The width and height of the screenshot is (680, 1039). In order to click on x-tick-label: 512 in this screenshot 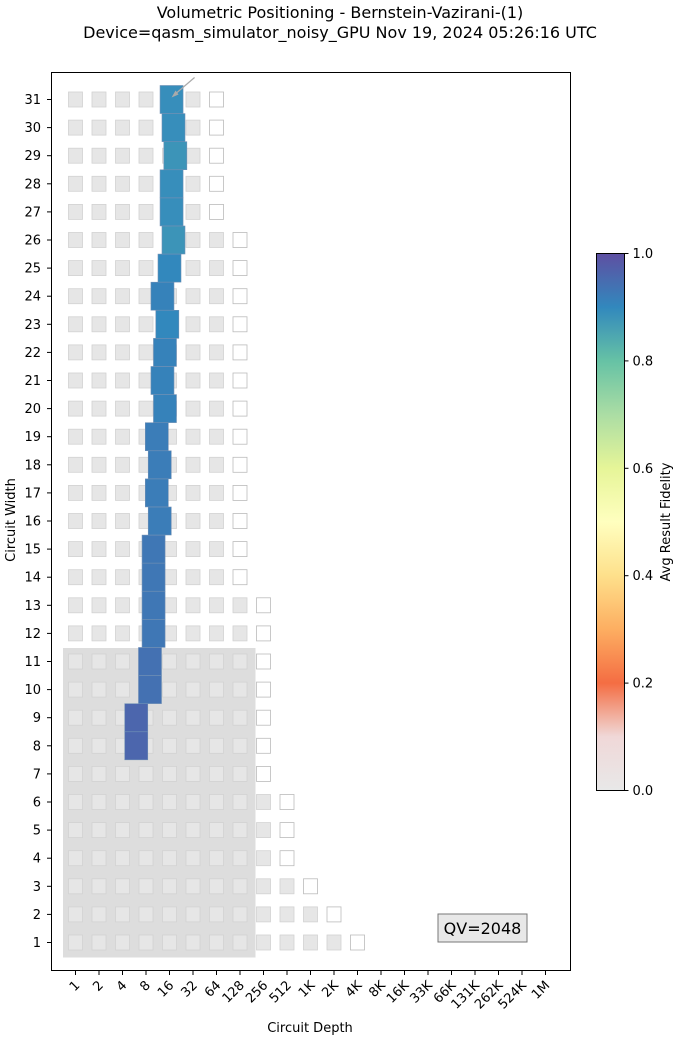, I will do `click(281, 992)`.